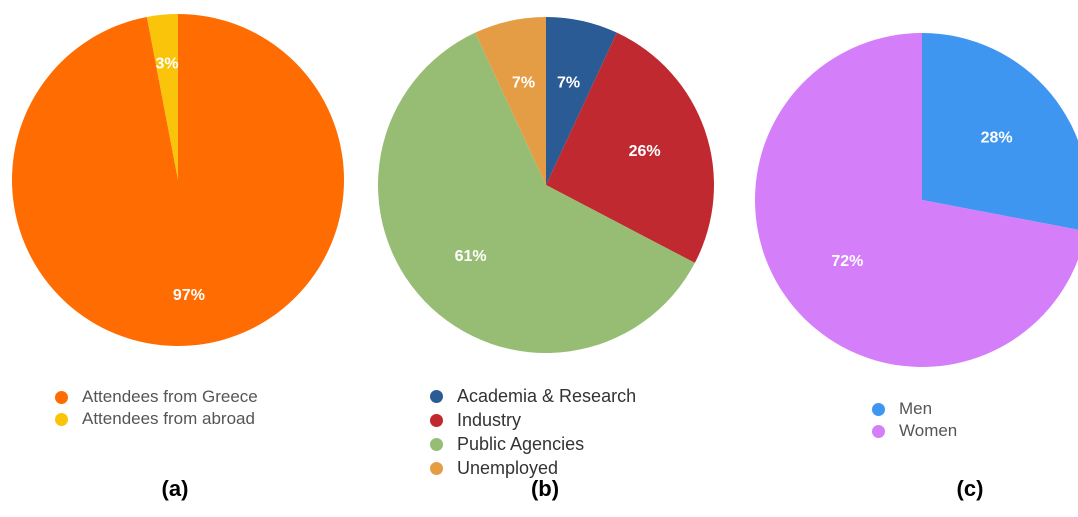 This screenshot has width=1078, height=517. I want to click on pie-slice-industry, so click(630, 147).